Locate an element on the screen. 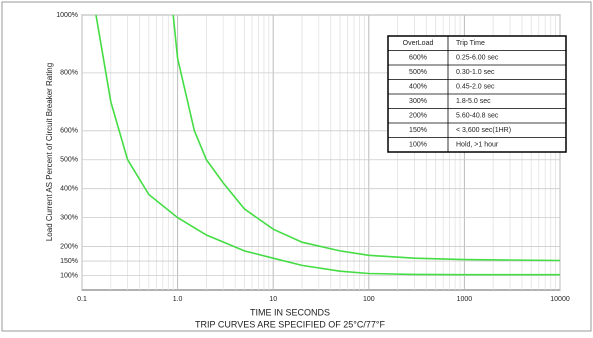  y-tick-label: 400% is located at coordinates (69, 189).